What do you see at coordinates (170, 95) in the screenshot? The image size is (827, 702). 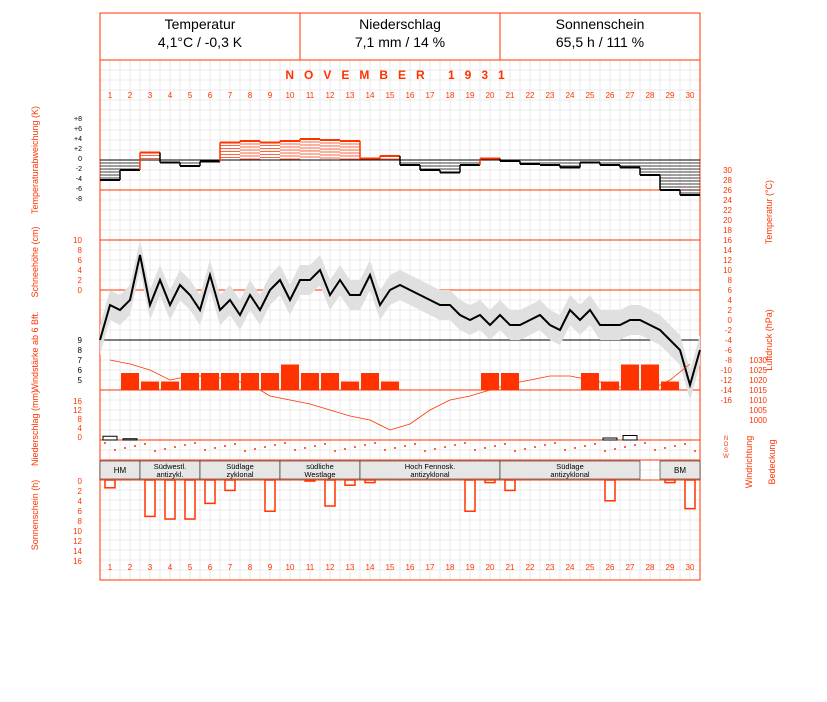 I see `day-label-top: 4` at bounding box center [170, 95].